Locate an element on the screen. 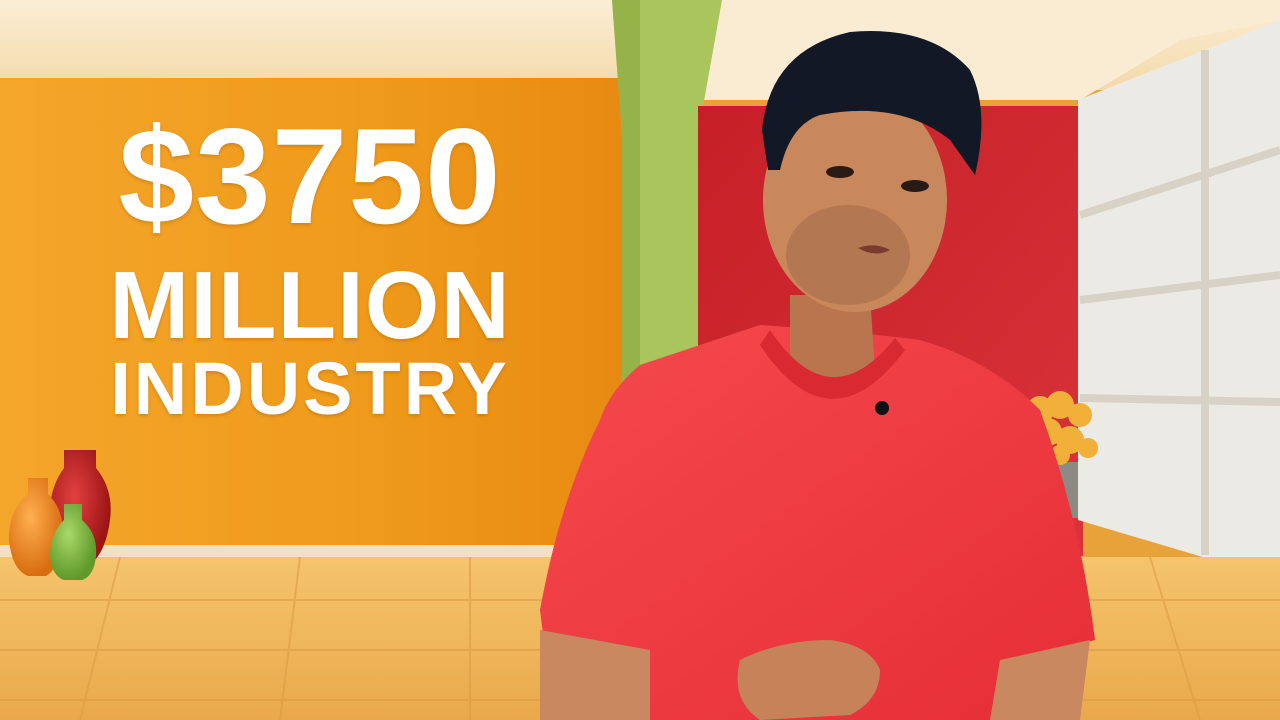 Image resolution: width=1280 pixels, height=720 pixels. face is located at coordinates (855, 200).